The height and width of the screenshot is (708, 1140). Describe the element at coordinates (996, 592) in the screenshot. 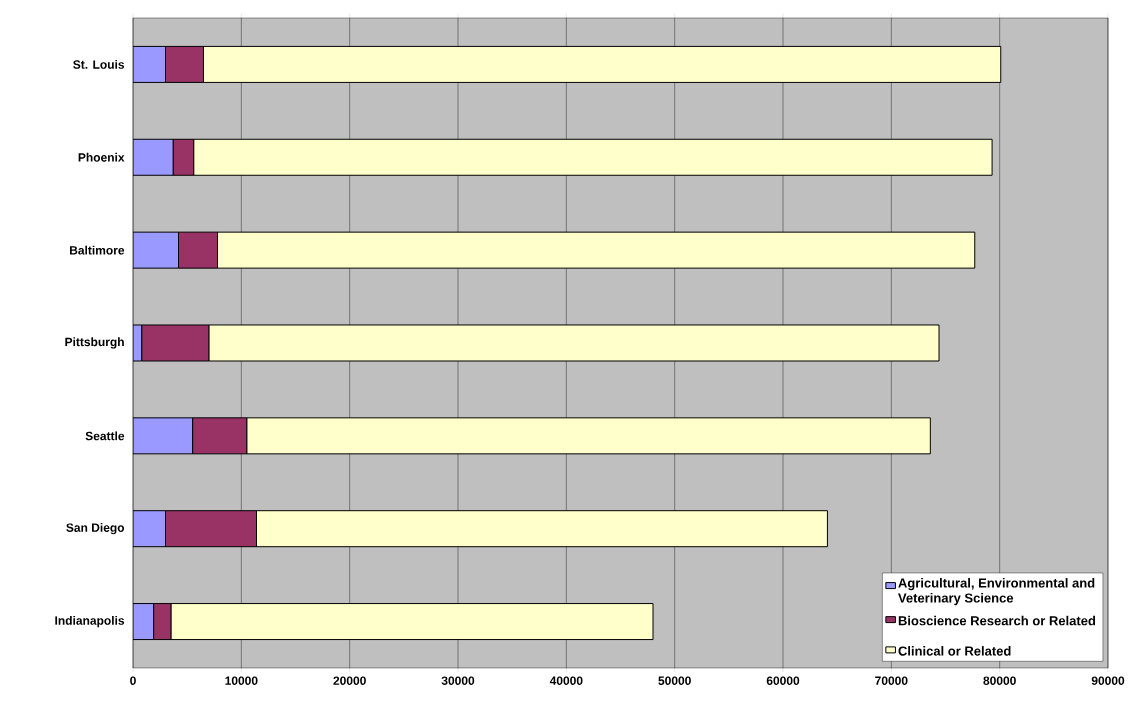

I see `legend-label: Agricultural, Environmental and Veterinary Science` at that location.